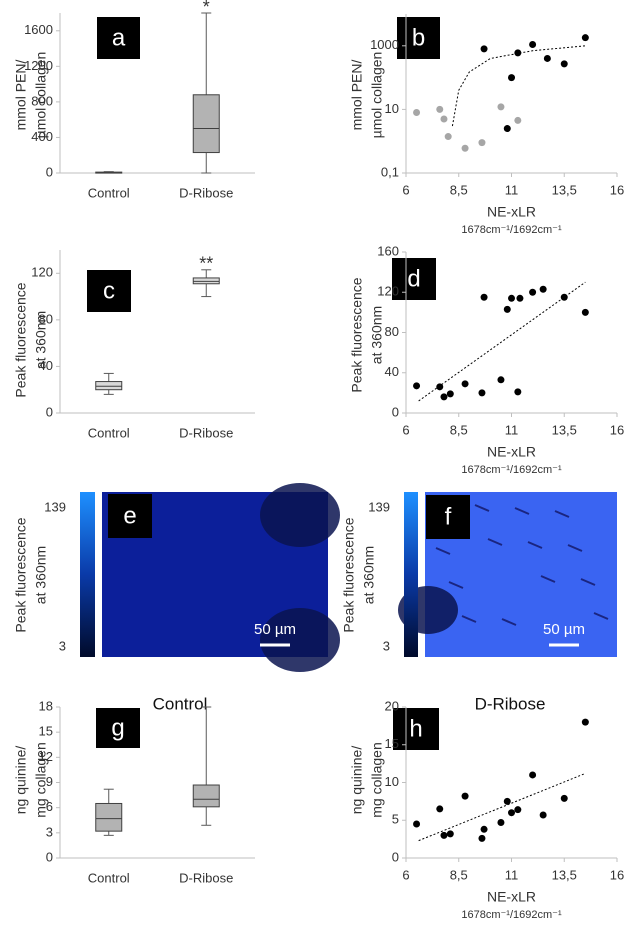 This screenshot has width=628, height=941. What do you see at coordinates (42, 136) in the screenshot?
I see `y-tick-label: 400` at bounding box center [42, 136].